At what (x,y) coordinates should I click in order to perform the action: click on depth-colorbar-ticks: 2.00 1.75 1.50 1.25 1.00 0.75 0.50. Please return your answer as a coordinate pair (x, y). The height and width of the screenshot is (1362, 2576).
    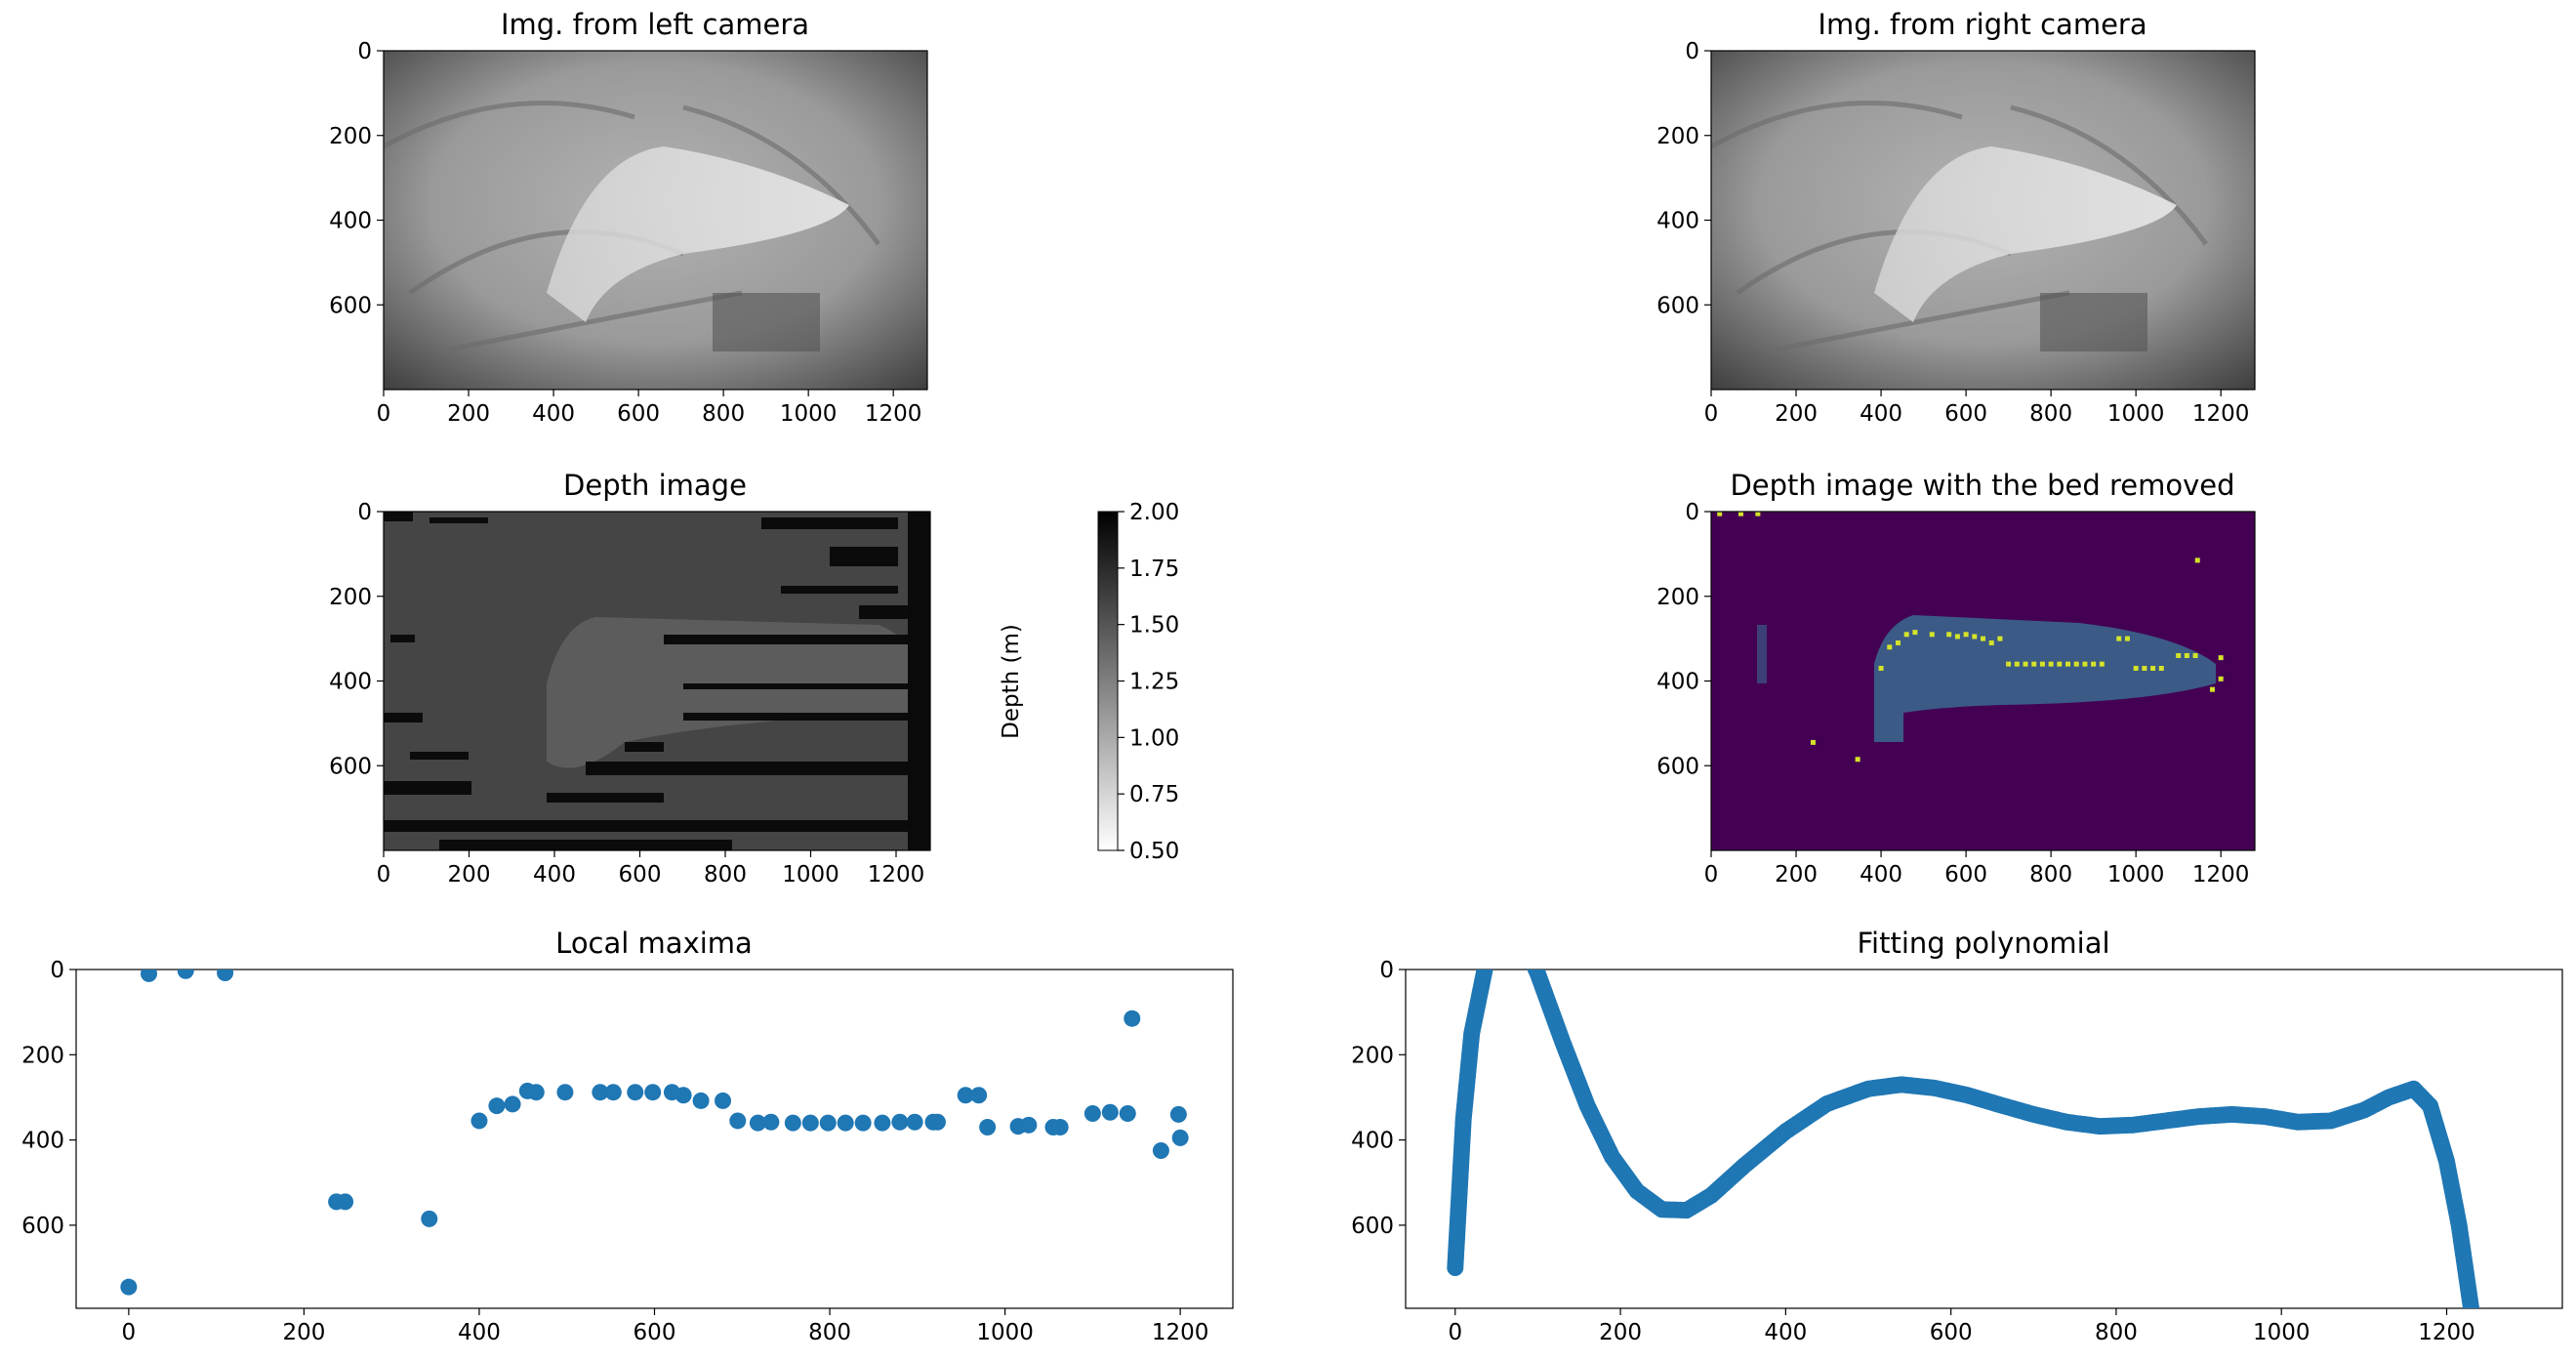
    Looking at the image, I should click on (1148, 682).